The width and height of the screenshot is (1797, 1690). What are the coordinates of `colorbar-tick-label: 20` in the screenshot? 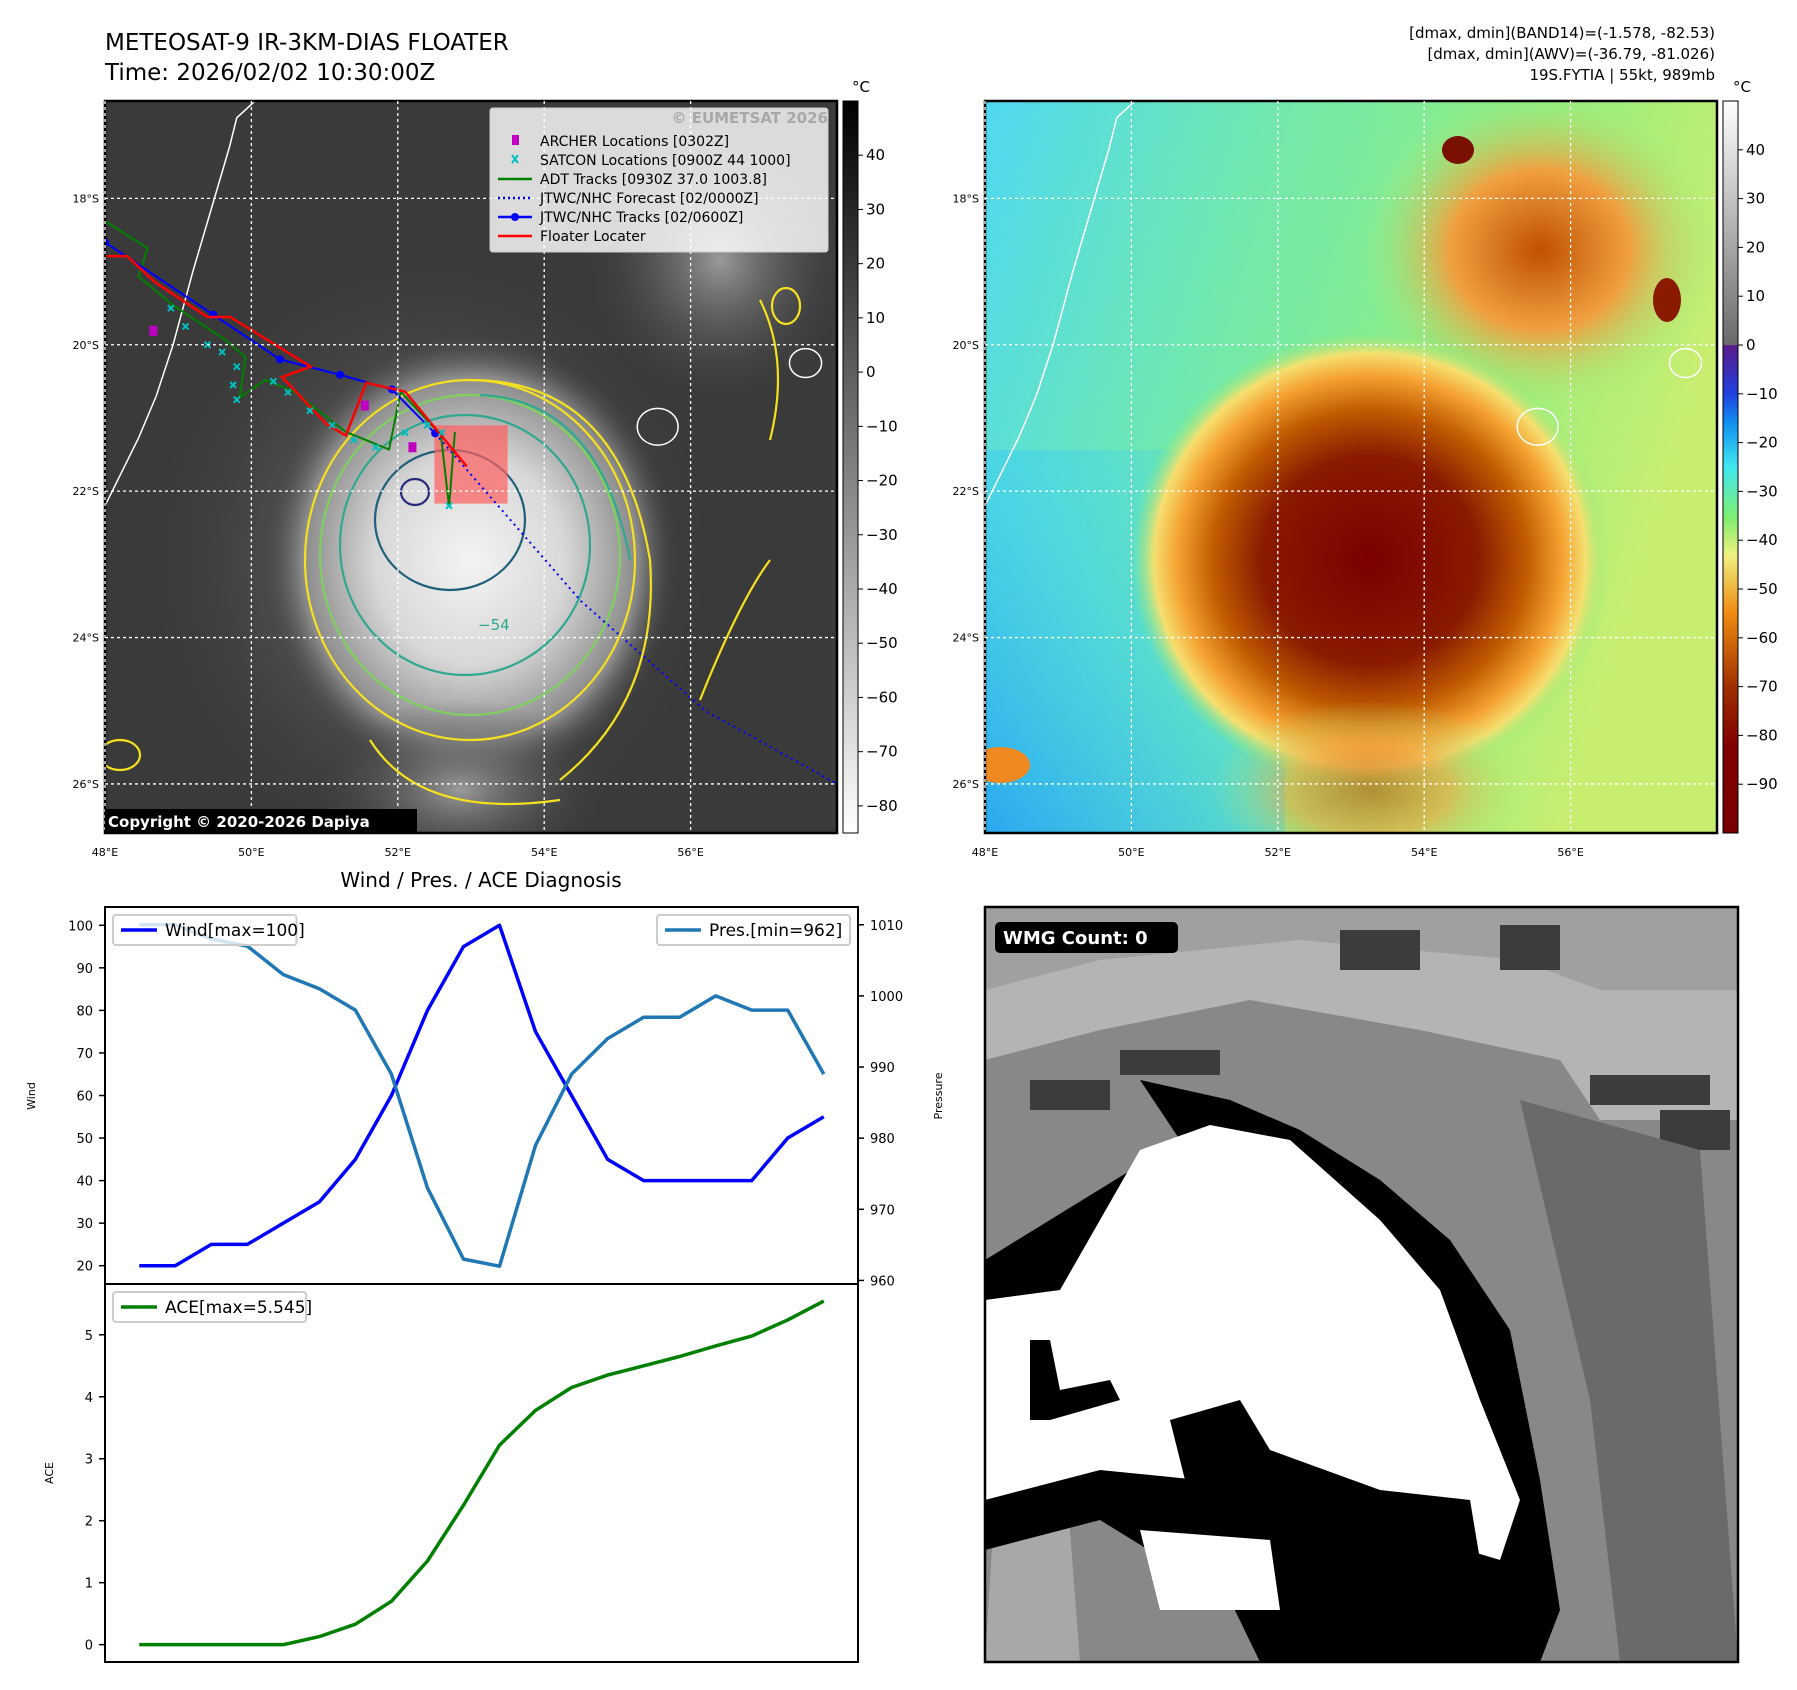 It's located at (1755, 247).